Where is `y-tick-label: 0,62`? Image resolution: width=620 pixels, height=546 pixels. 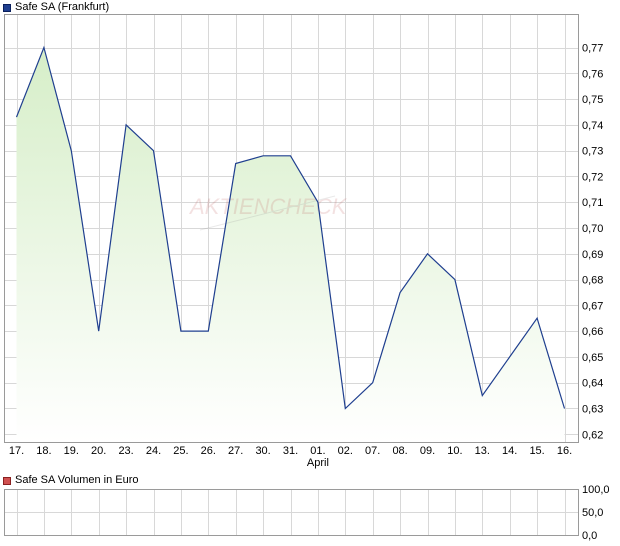 y-tick-label: 0,62 is located at coordinates (592, 435).